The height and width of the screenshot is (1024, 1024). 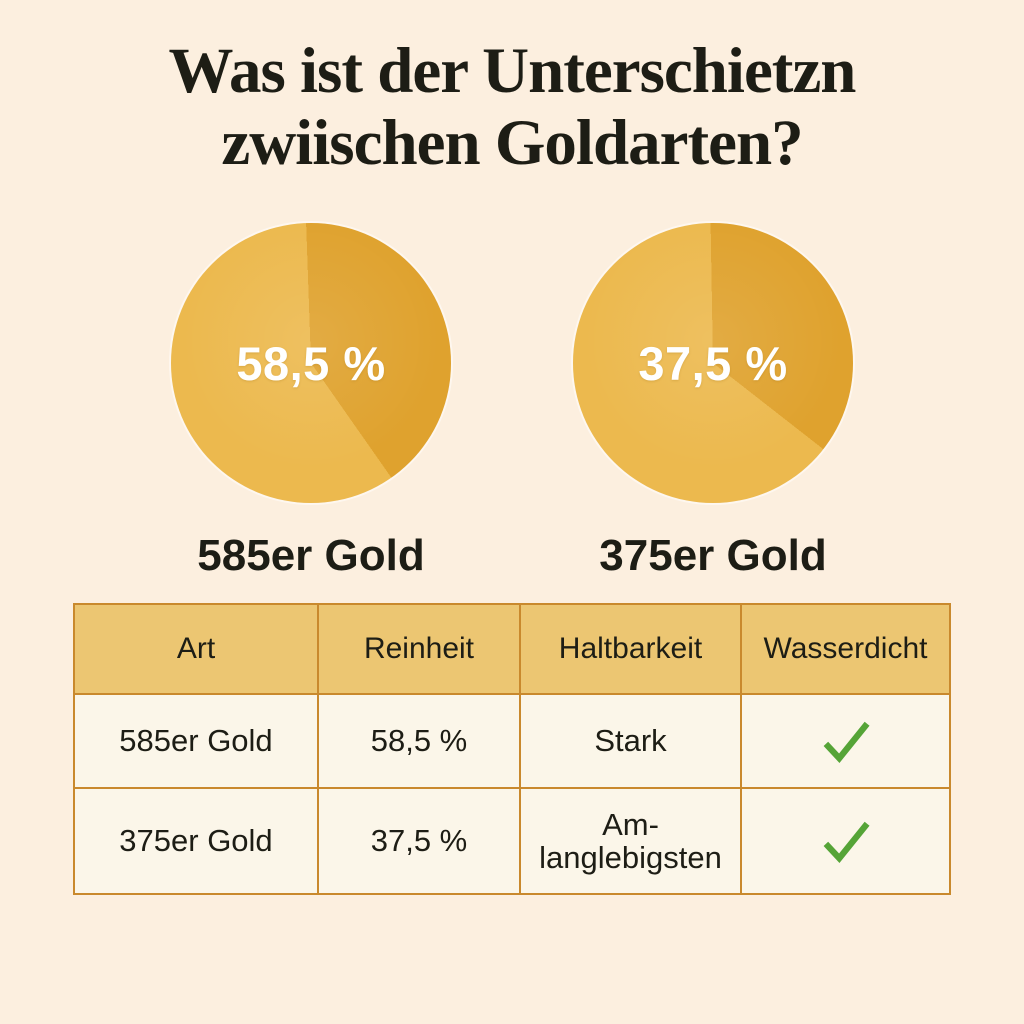 What do you see at coordinates (419, 841) in the screenshot?
I see `table-cell-row2-reinheit: 37,5 %` at bounding box center [419, 841].